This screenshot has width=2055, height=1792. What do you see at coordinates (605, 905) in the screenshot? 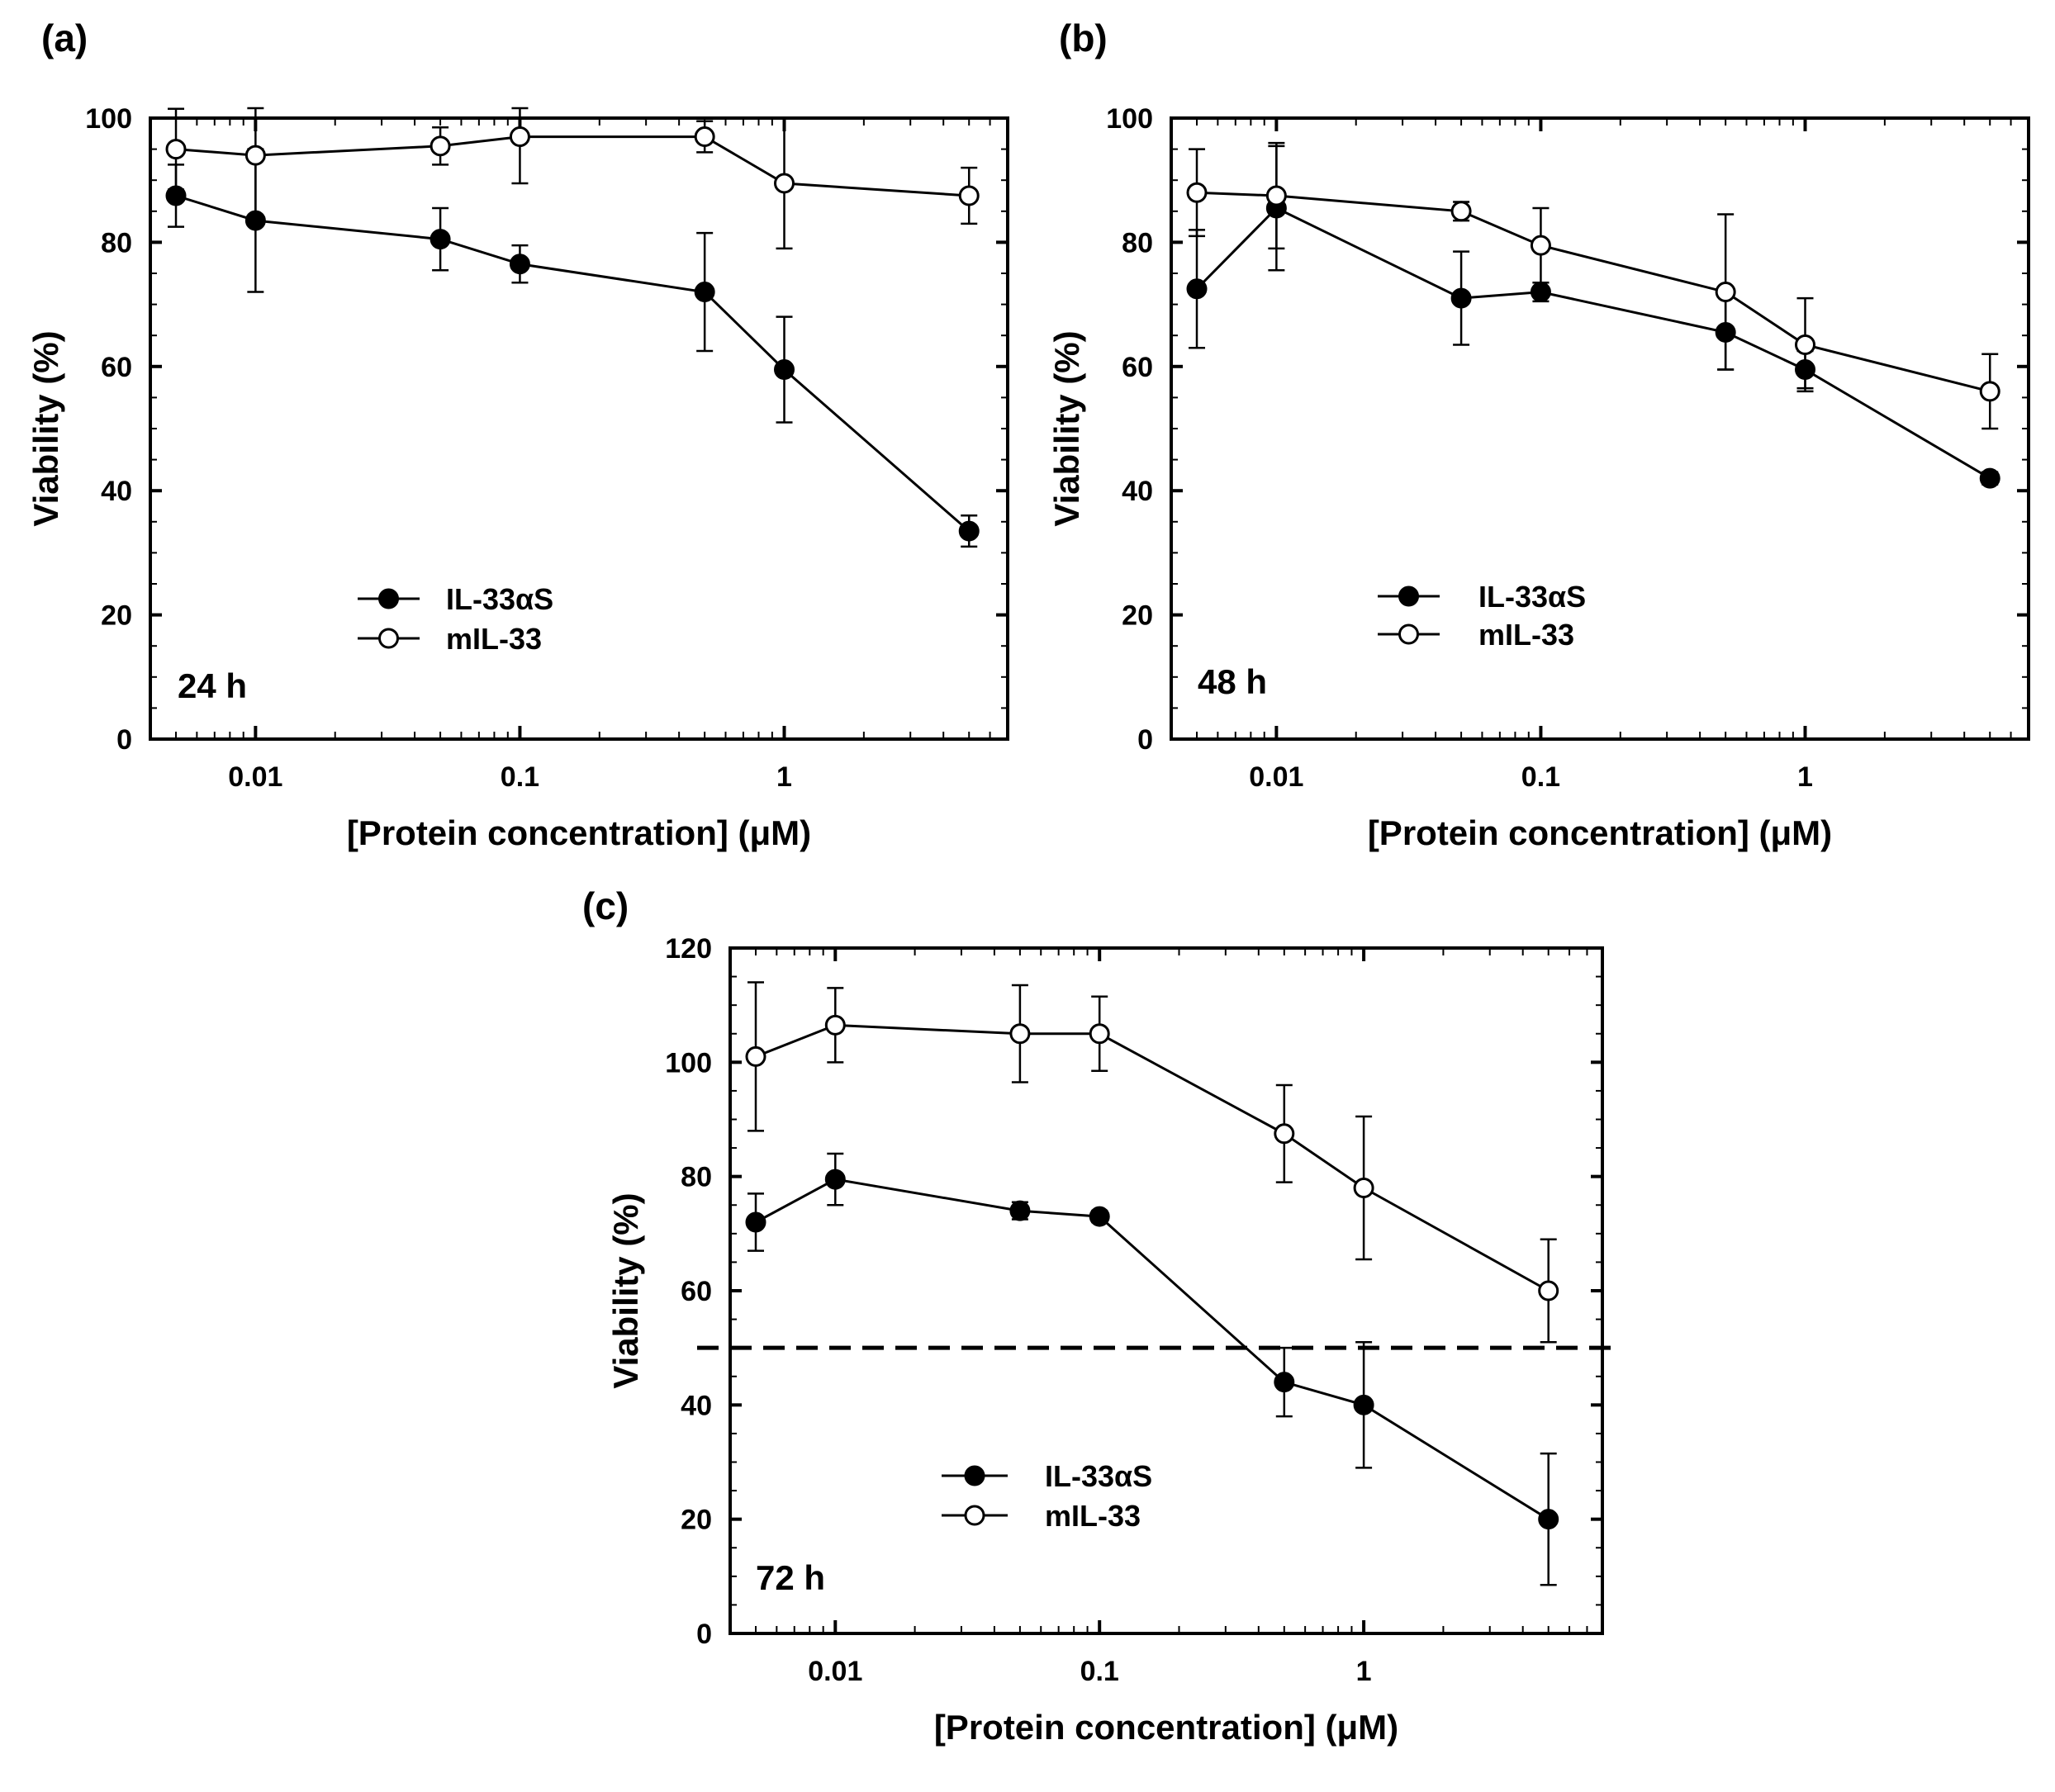
I see `panel-label: (c)` at bounding box center [605, 905].